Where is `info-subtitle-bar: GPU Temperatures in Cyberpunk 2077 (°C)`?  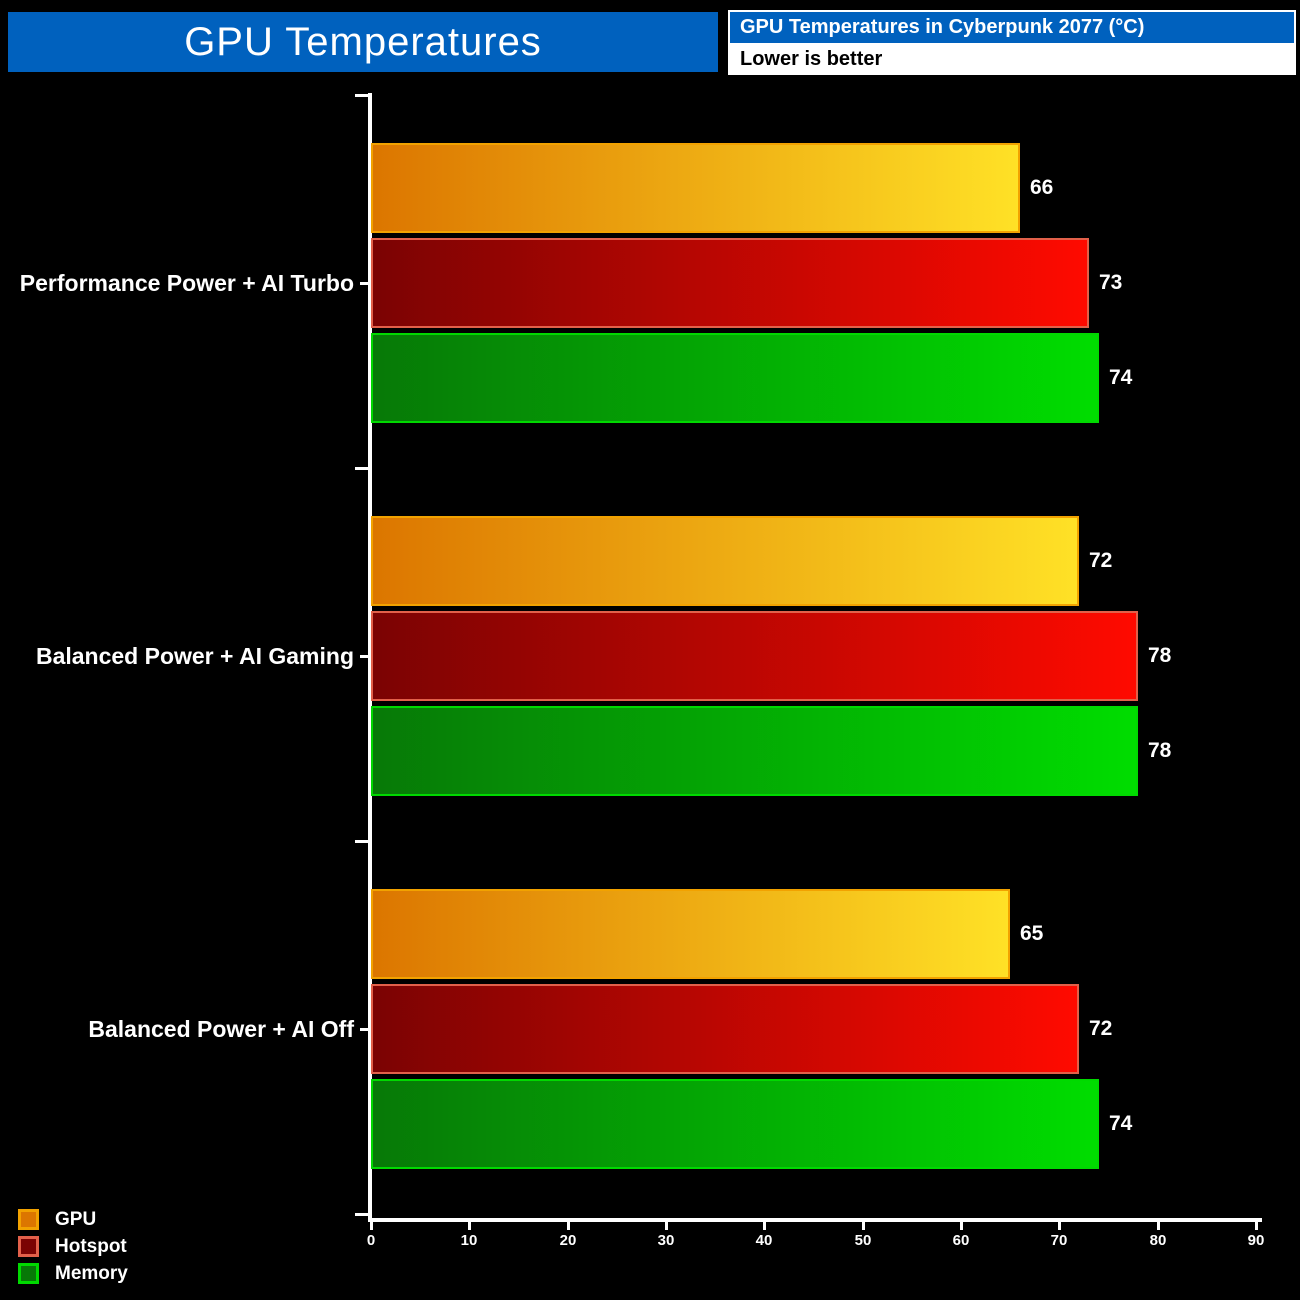 info-subtitle-bar: GPU Temperatures in Cyberpunk 2077 (°C) is located at coordinates (1012, 27).